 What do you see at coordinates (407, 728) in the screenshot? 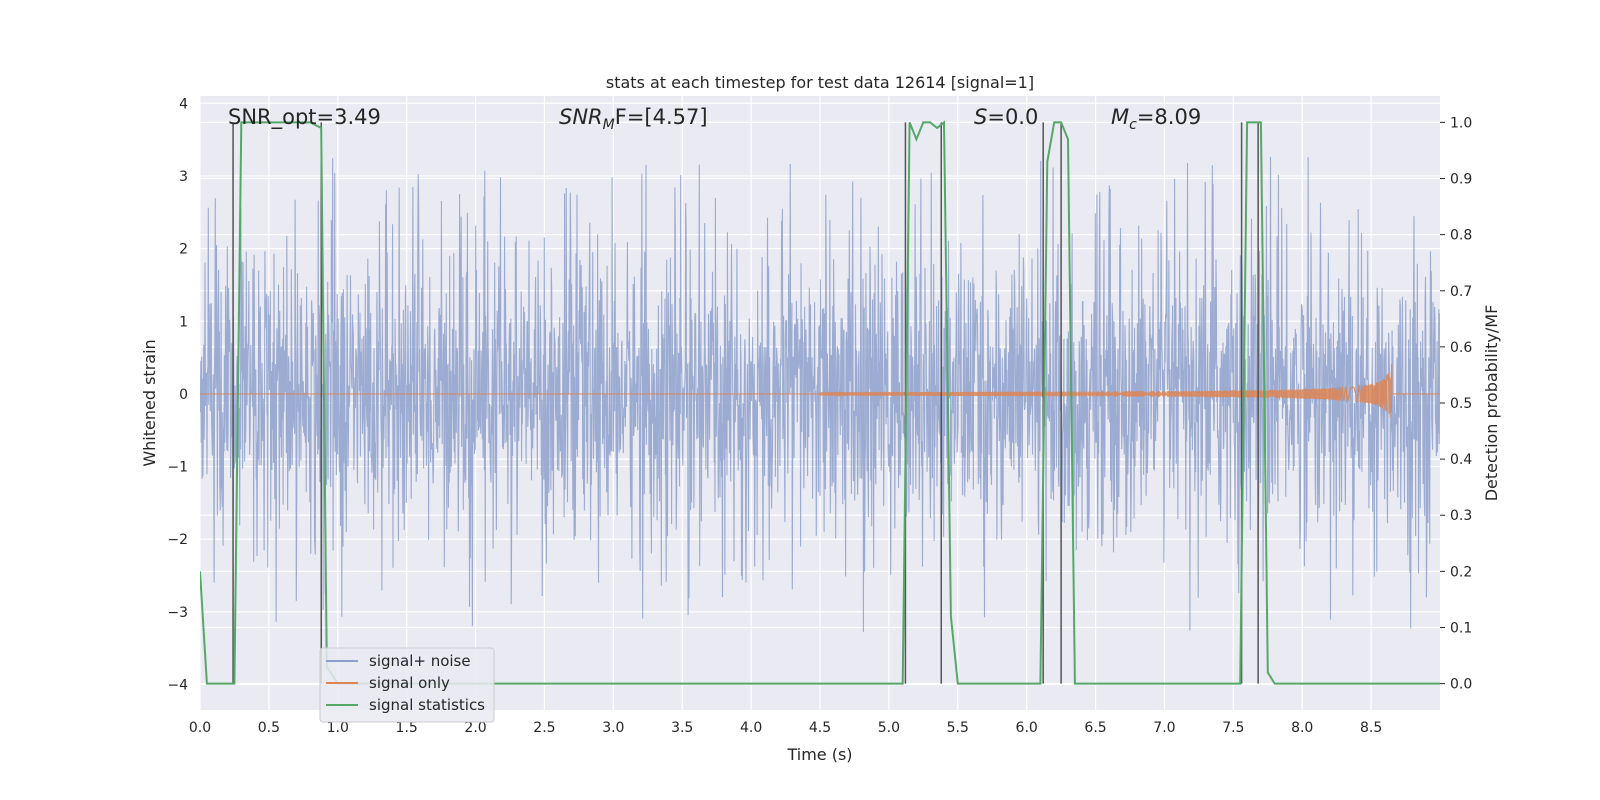
I see `x-tick-label: 1.5` at bounding box center [407, 728].